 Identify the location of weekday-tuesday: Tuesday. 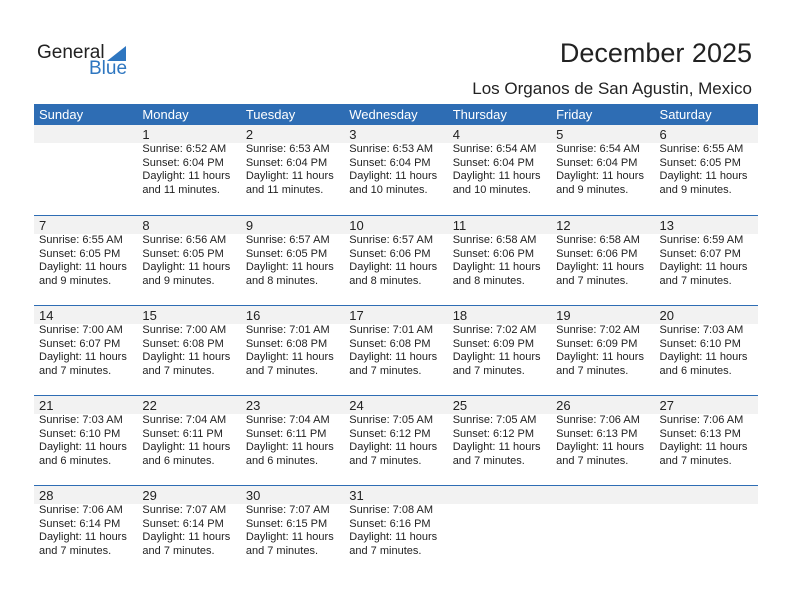
(270, 114).